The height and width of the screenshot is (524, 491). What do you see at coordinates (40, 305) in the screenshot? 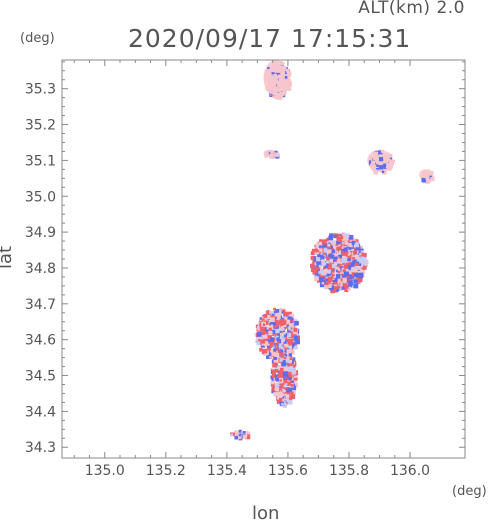
I see `y-tick-label: 34.7` at bounding box center [40, 305].